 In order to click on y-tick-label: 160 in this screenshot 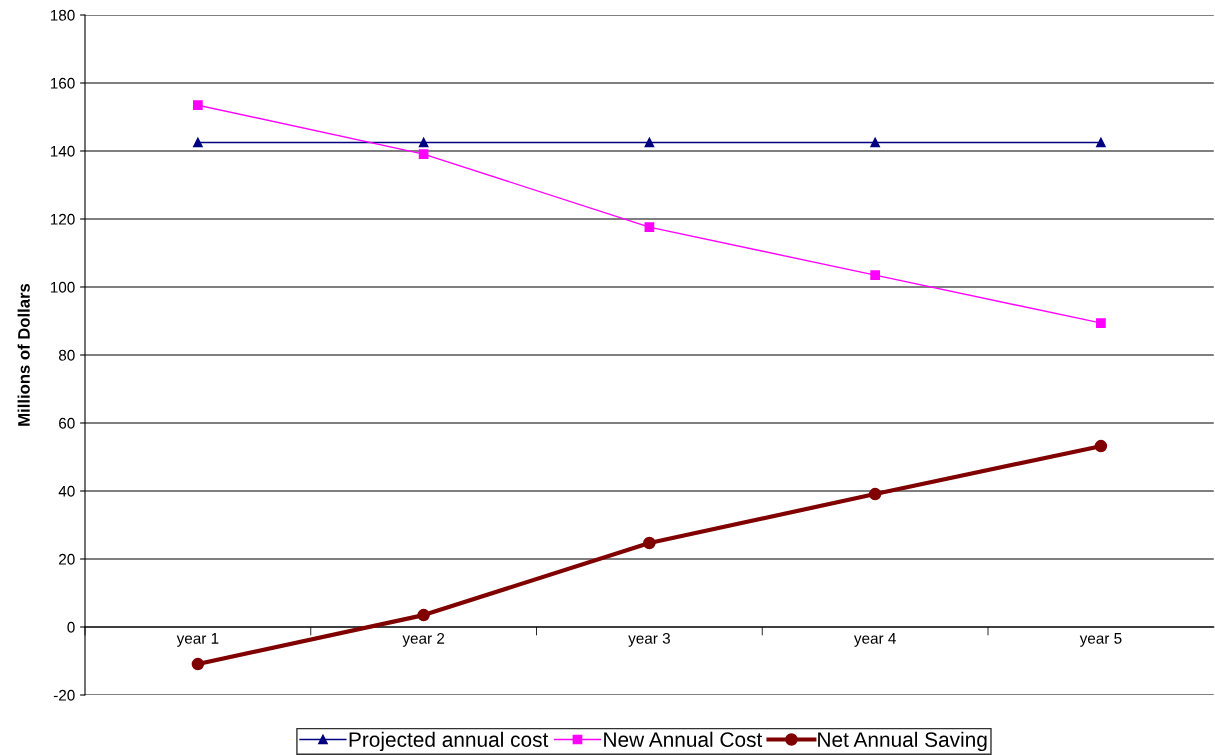, I will do `click(62, 83)`.